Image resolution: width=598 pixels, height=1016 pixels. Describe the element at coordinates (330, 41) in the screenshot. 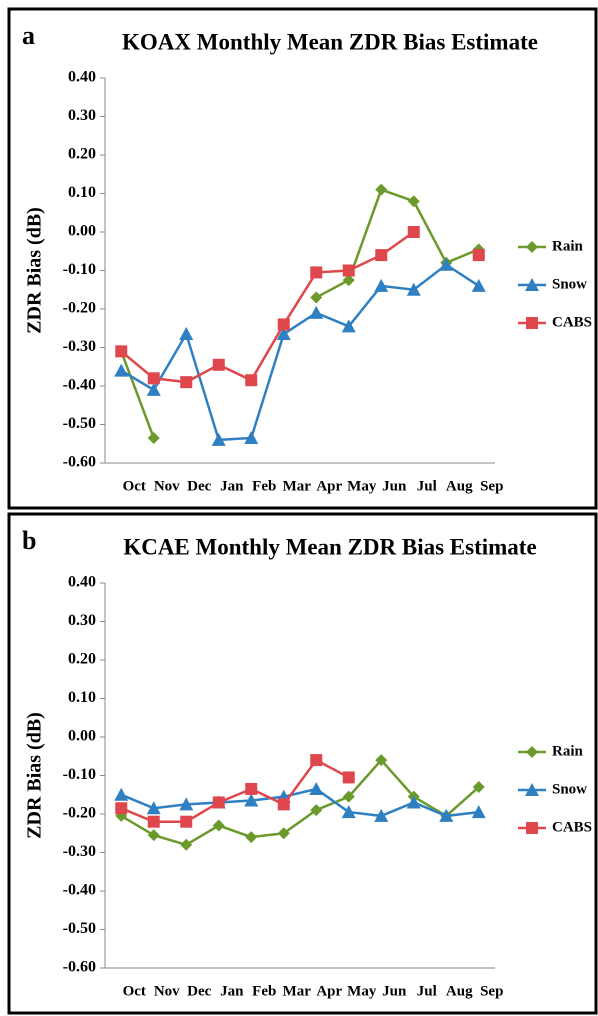

I see `chart-title: KOAX Monthly Mean ZDR Bias Estimate` at that location.